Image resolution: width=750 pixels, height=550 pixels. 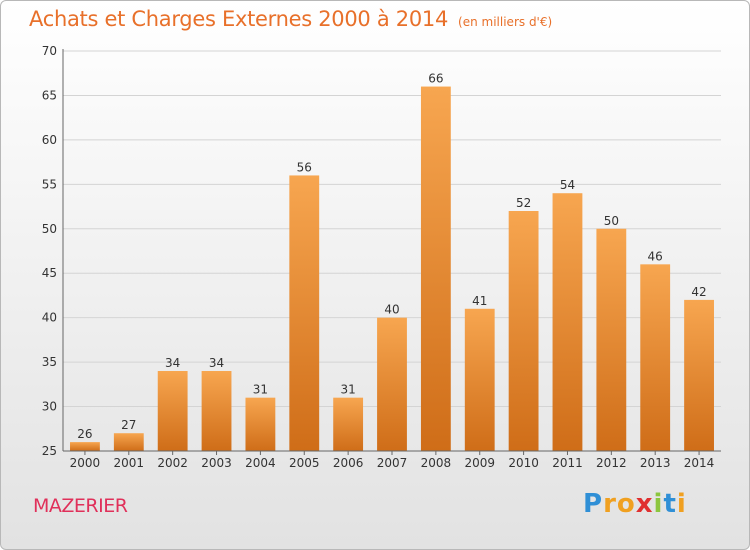 What do you see at coordinates (567, 463) in the screenshot?
I see `x-tick-label: 2011` at bounding box center [567, 463].